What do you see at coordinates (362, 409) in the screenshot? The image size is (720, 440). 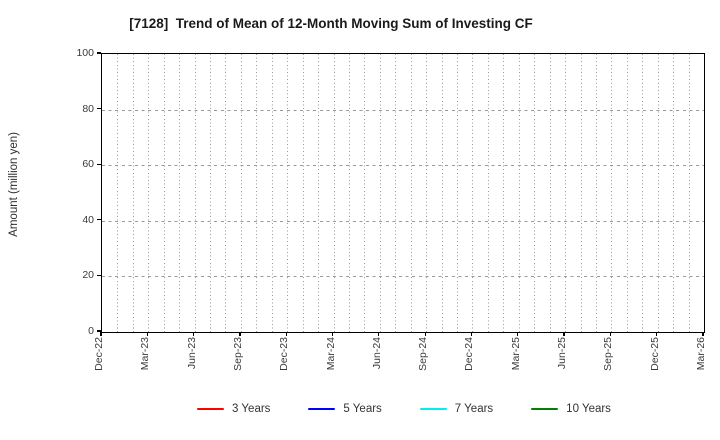 I see `legend-label: 5 Years` at bounding box center [362, 409].